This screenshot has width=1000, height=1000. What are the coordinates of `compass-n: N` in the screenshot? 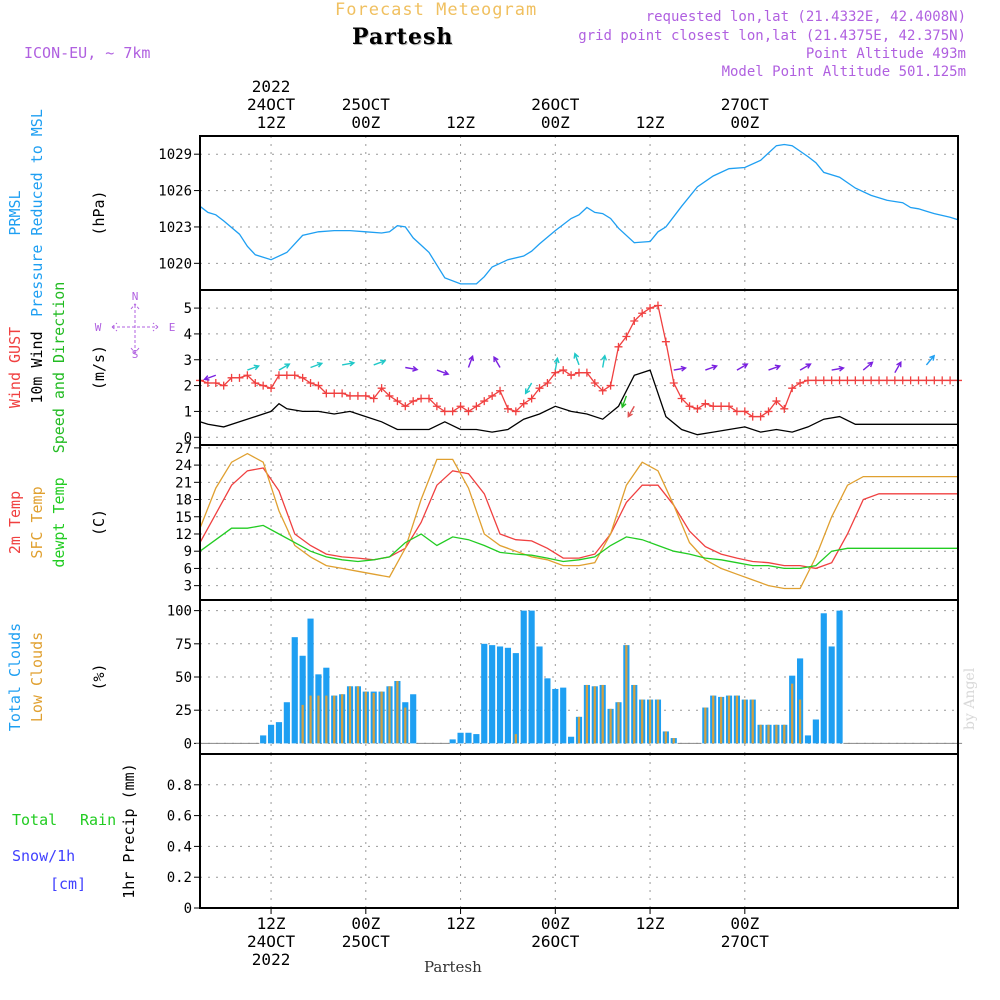 It's located at (135, 296).